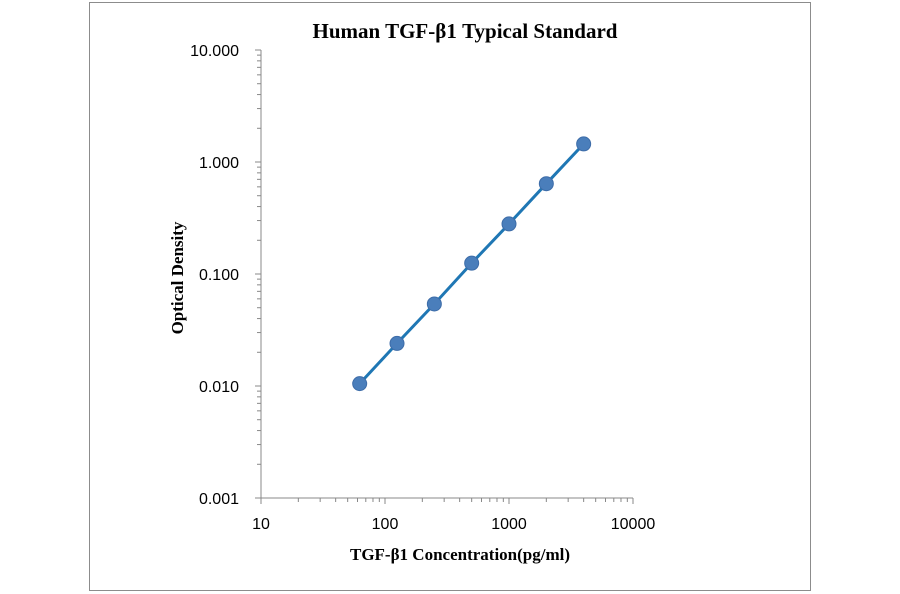  I want to click on y-tick-label: 0.010, so click(219, 387).